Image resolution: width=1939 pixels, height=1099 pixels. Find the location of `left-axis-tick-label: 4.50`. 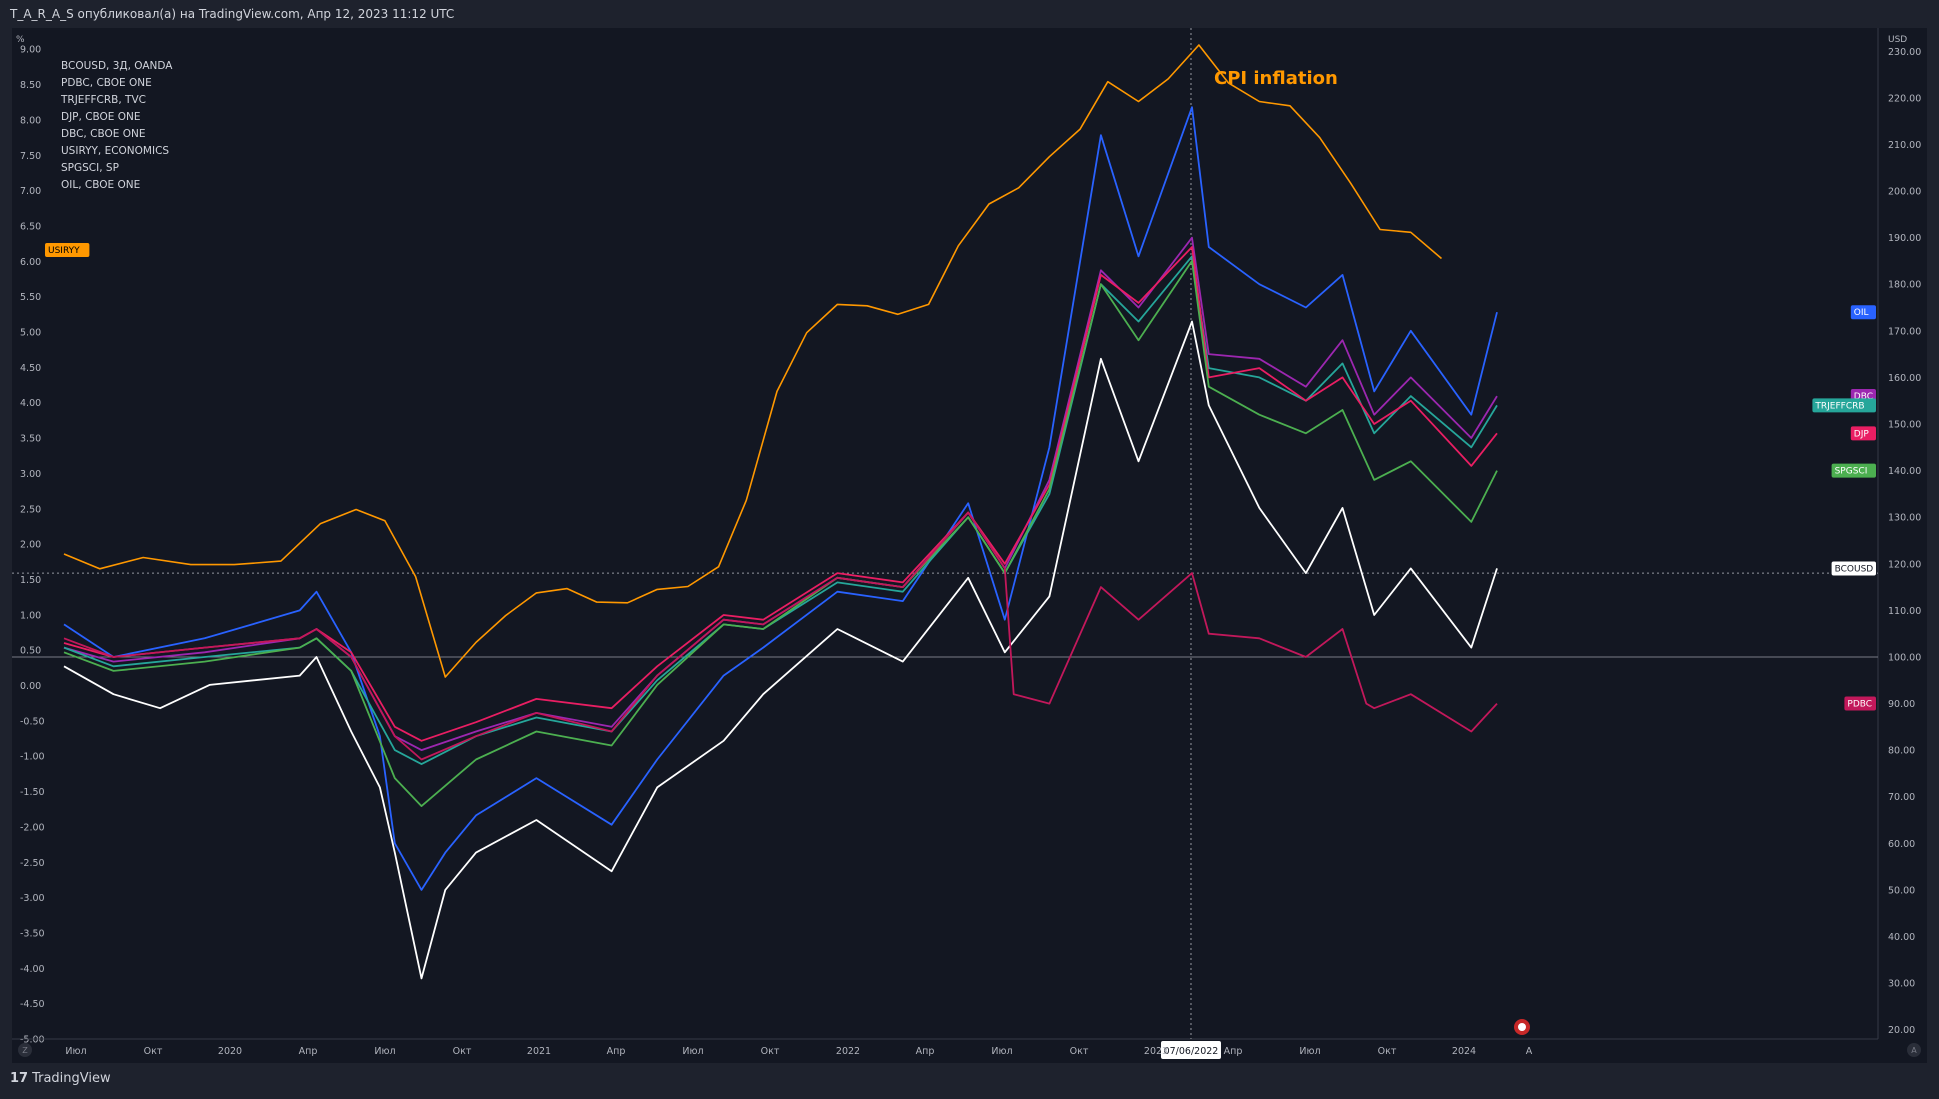

left-axis-tick-label: 4.50 is located at coordinates (30, 368).